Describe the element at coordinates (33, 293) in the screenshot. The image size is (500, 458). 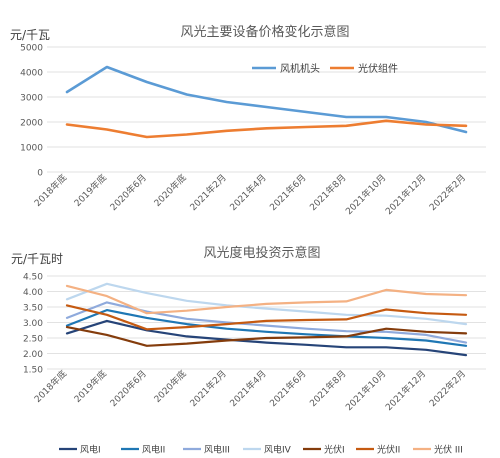
I see `y-tick-label: 4.00` at that location.